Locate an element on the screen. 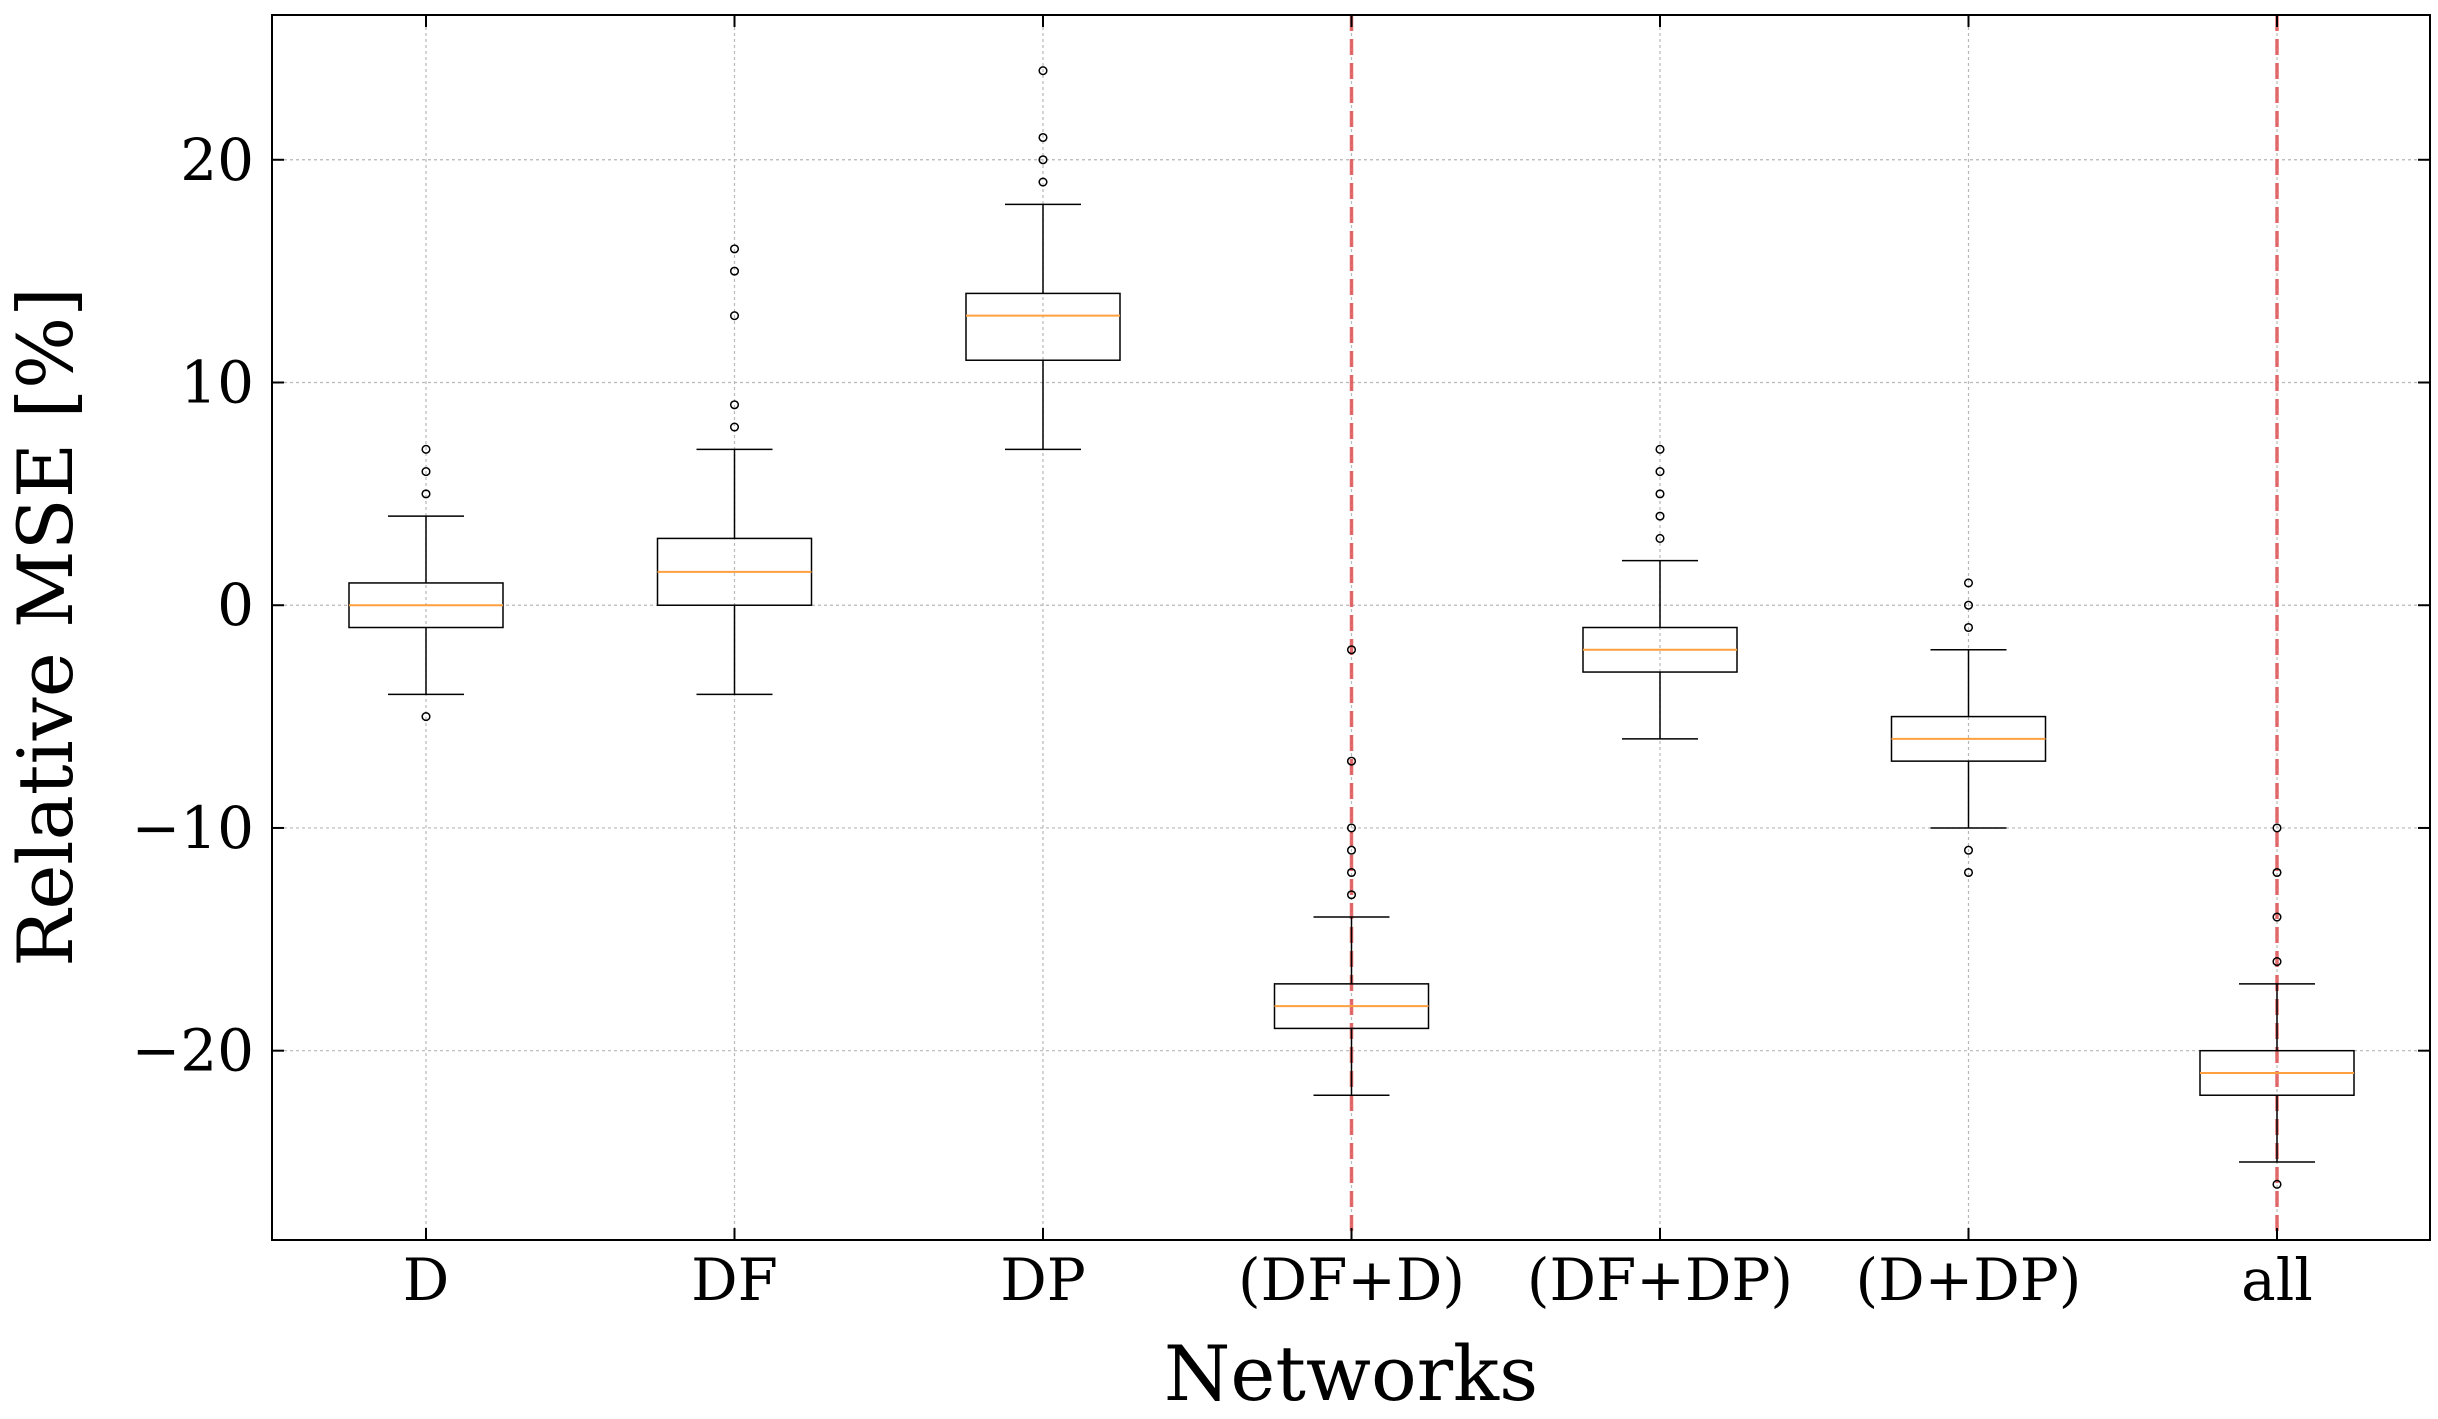  x-tick-label: (D+DP) is located at coordinates (1969, 1280).